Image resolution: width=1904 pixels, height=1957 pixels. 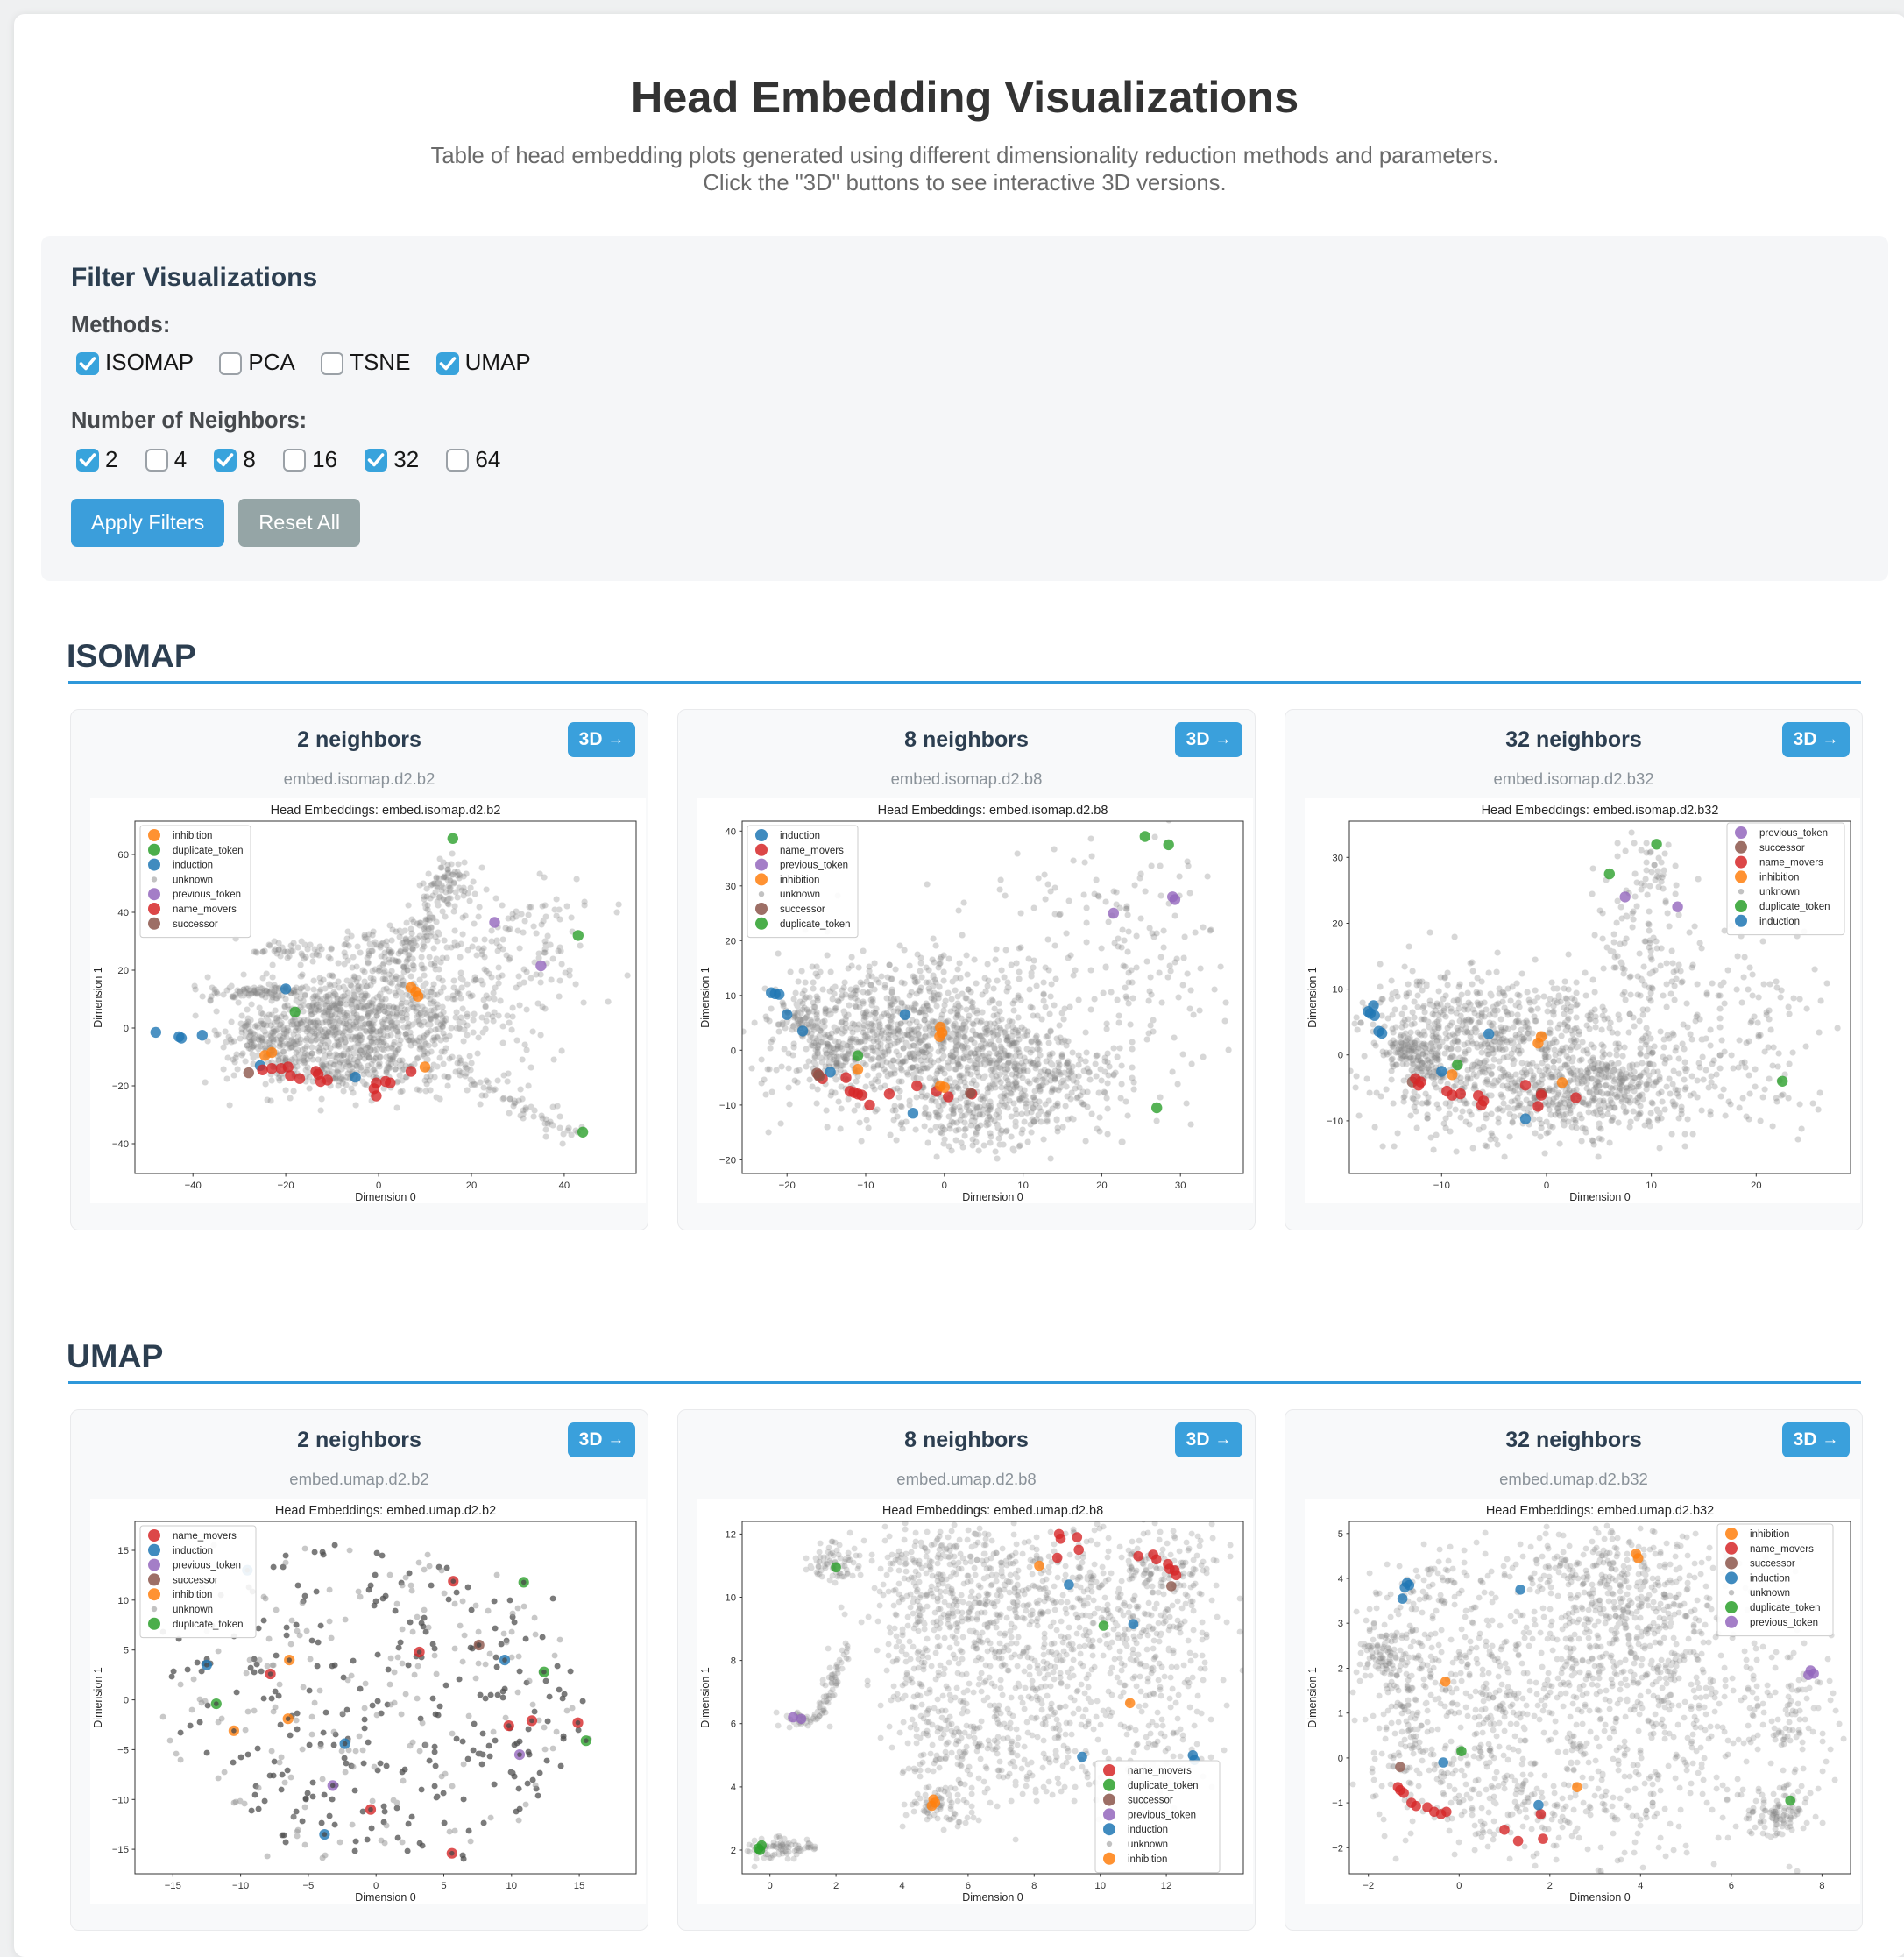 What do you see at coordinates (1600, 811) in the screenshot?
I see `svg-text:Head Embeddings: embed.isomap.: Head Embeddings: embed.isomap.d2.b32` at bounding box center [1600, 811].